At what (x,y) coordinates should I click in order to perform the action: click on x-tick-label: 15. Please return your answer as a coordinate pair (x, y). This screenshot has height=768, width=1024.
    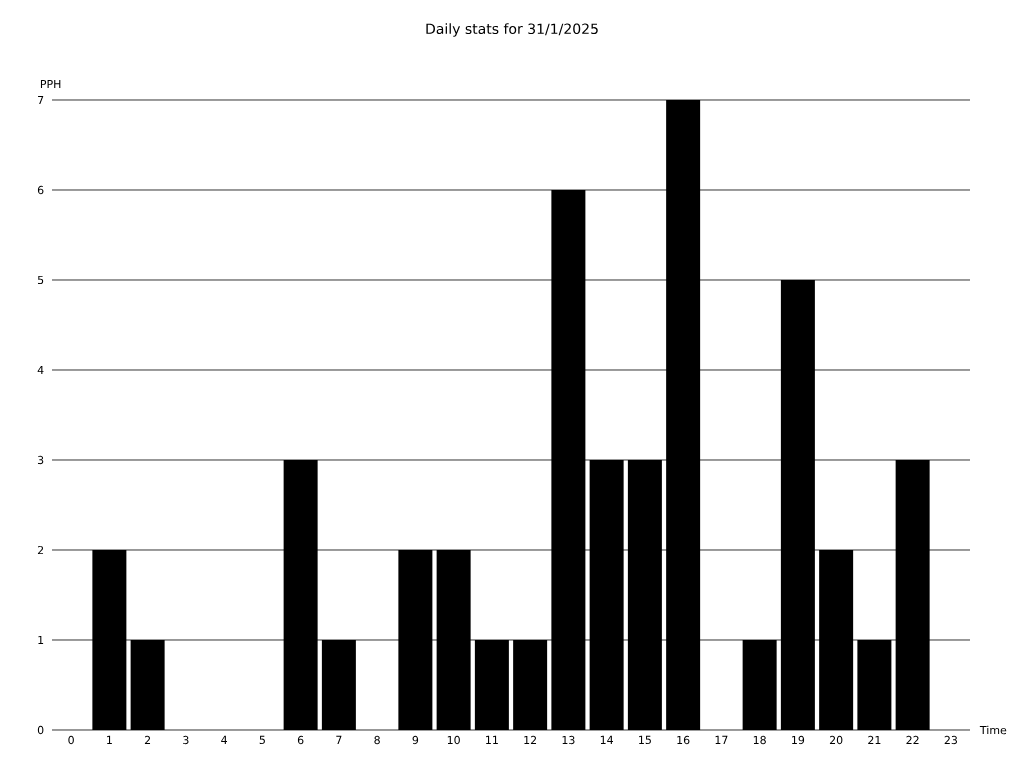
    Looking at the image, I should click on (645, 740).